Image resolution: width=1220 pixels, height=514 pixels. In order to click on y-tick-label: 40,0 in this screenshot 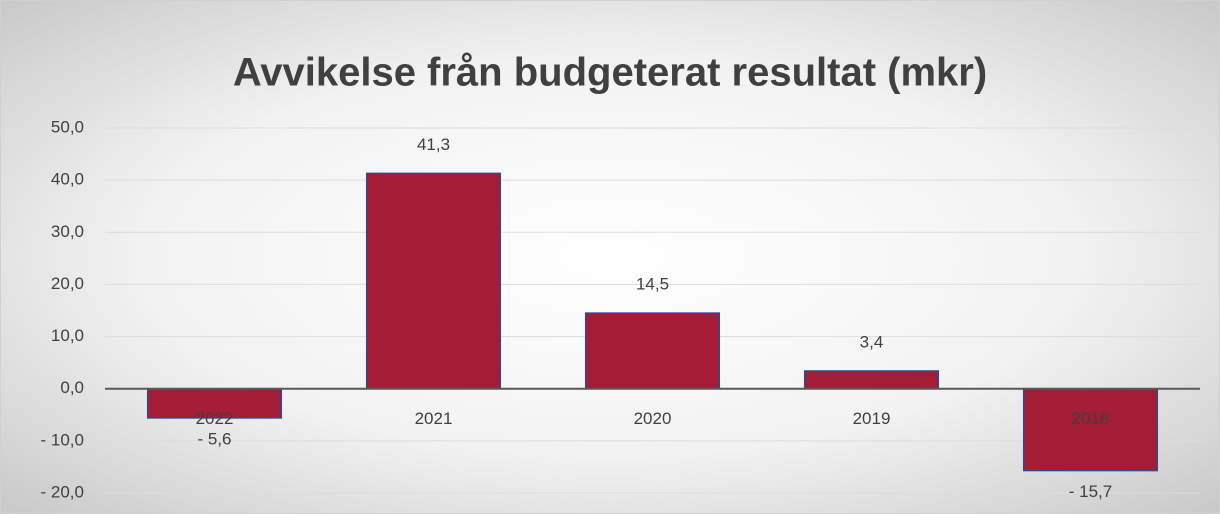, I will do `click(67, 179)`.